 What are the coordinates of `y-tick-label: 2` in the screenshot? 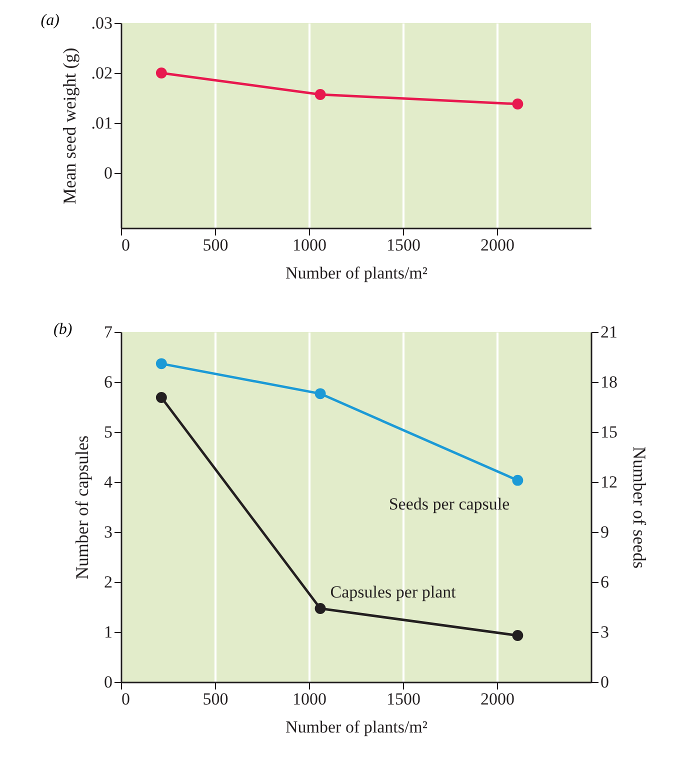 It's located at (108, 582).